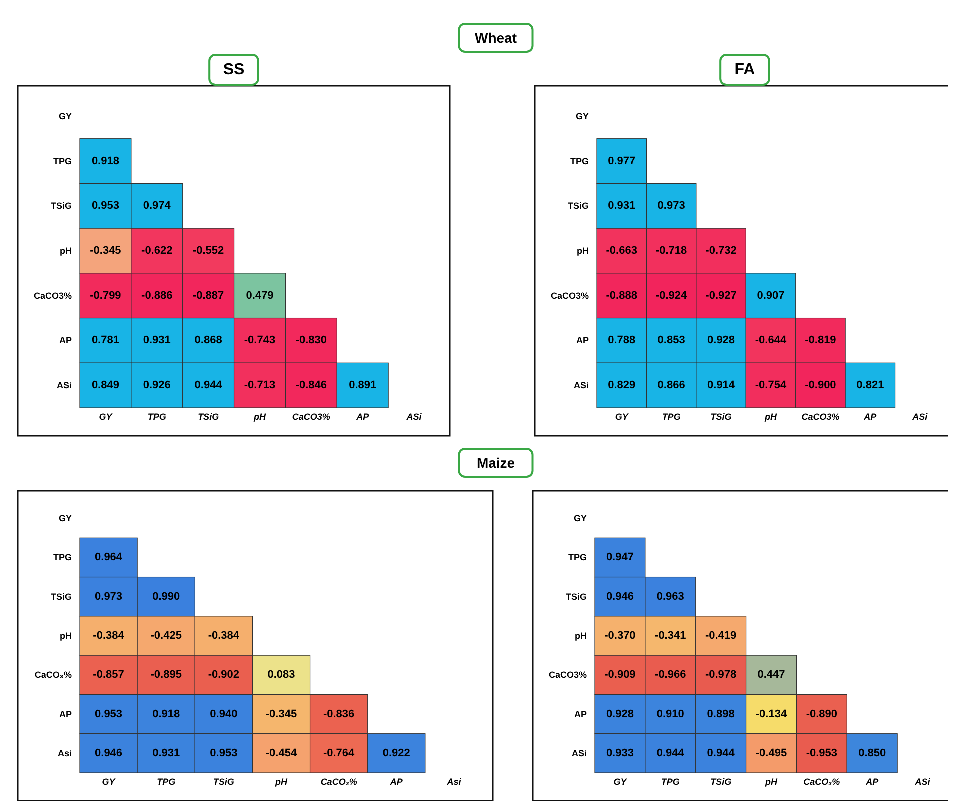  Describe the element at coordinates (772, 714) in the screenshot. I see `data-label: -0.134` at that location.